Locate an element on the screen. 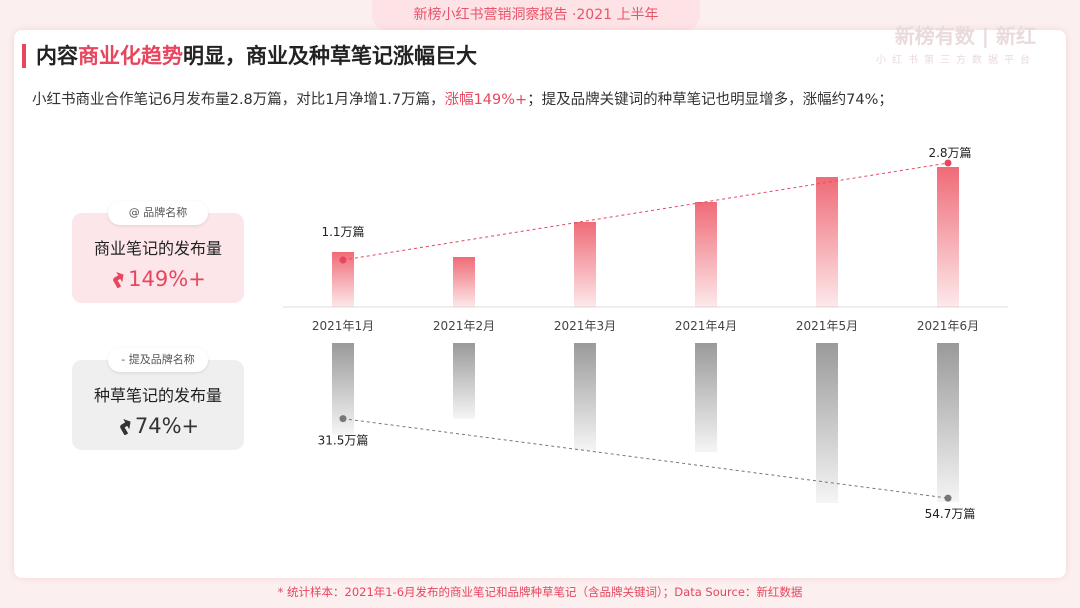 The width and height of the screenshot is (1080, 608). card-tag: @ 品牌名称 is located at coordinates (158, 213).